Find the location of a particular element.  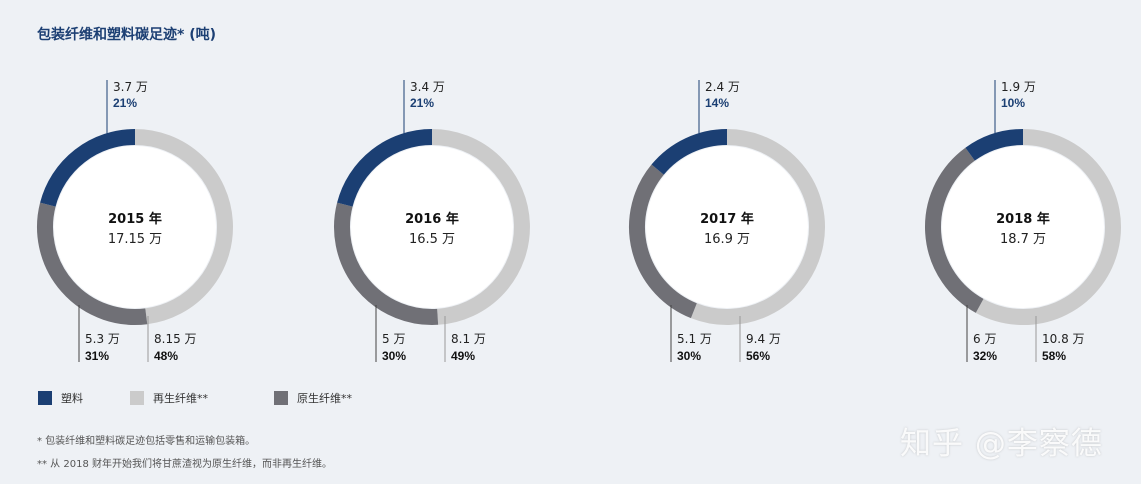

year-label: 2016 年 is located at coordinates (432, 219).